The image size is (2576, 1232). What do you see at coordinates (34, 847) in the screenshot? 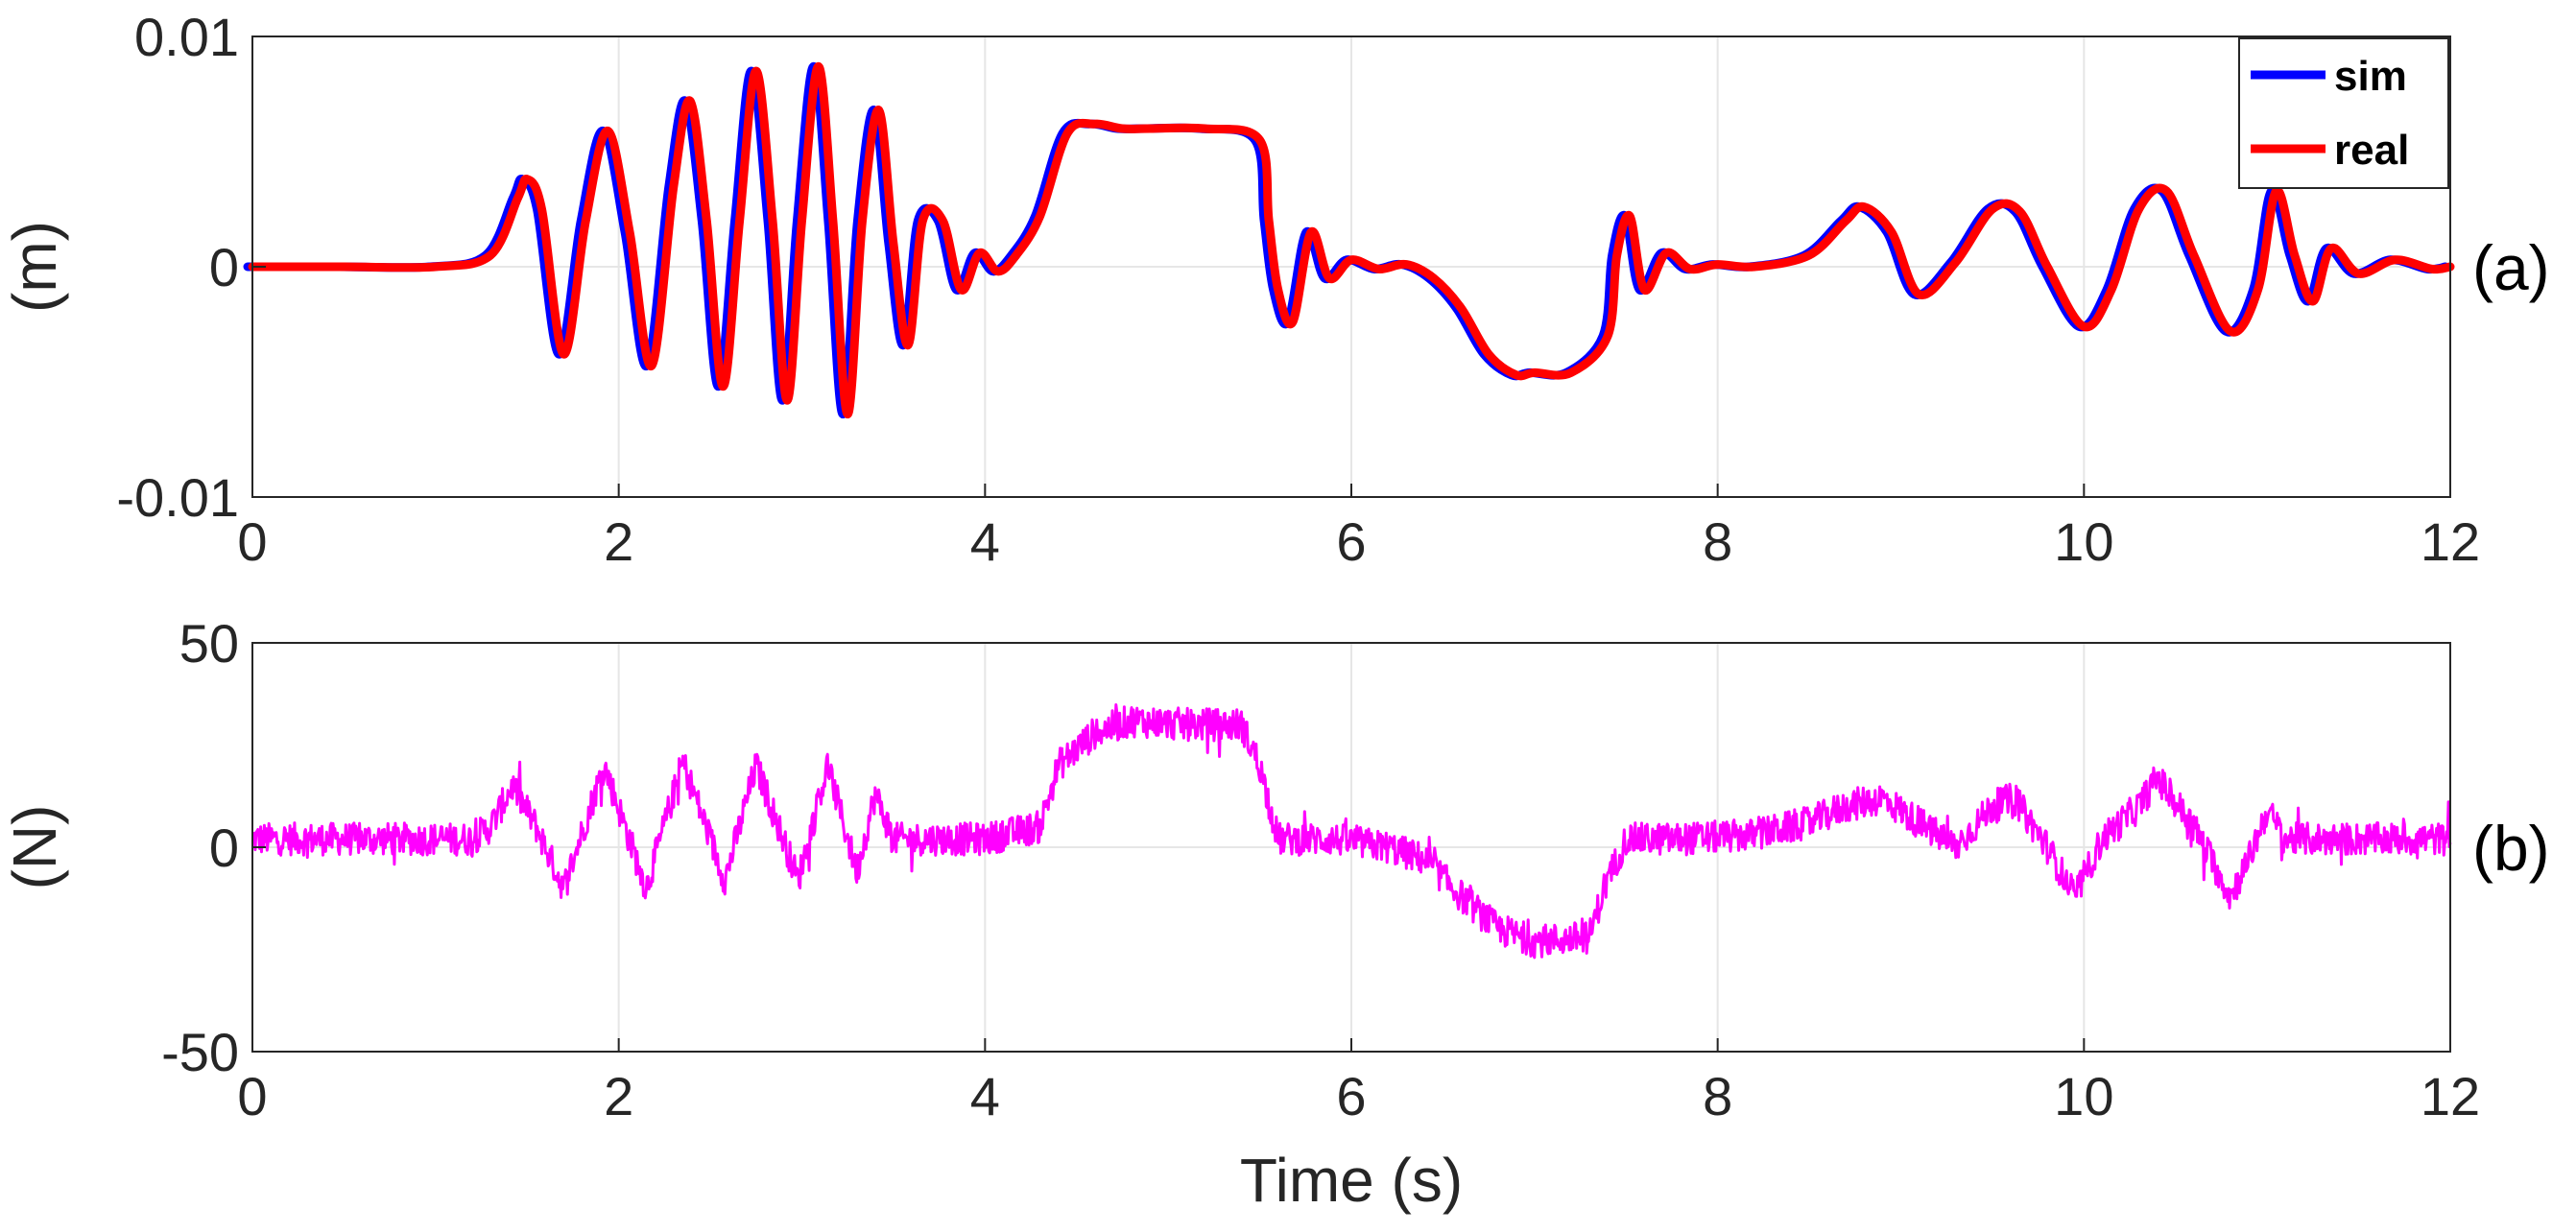
I see `panel-b-ylabel: (N)` at bounding box center [34, 847].